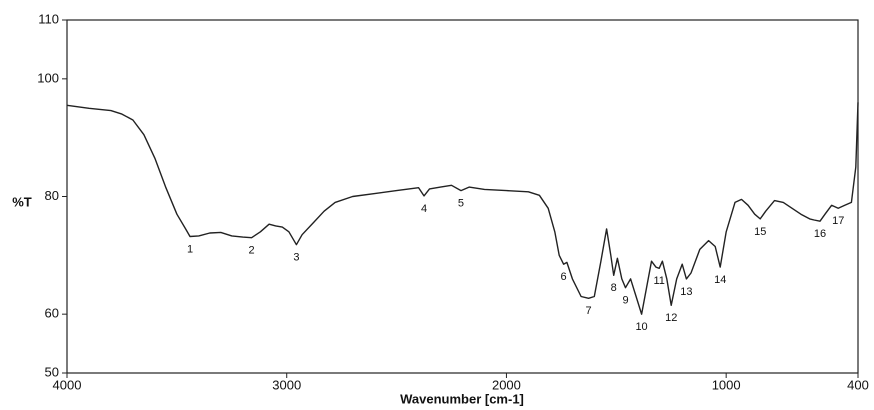 The width and height of the screenshot is (874, 410). Describe the element at coordinates (286, 384) in the screenshot. I see `x-tick-label: 3000` at that location.